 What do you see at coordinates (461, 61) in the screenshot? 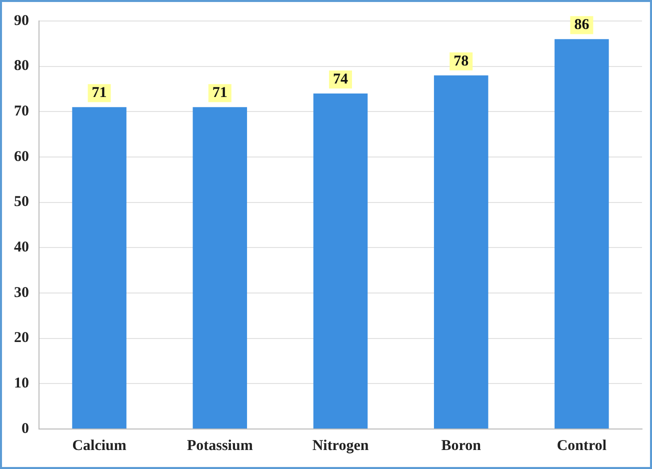
I see `data-label: 78` at bounding box center [461, 61].